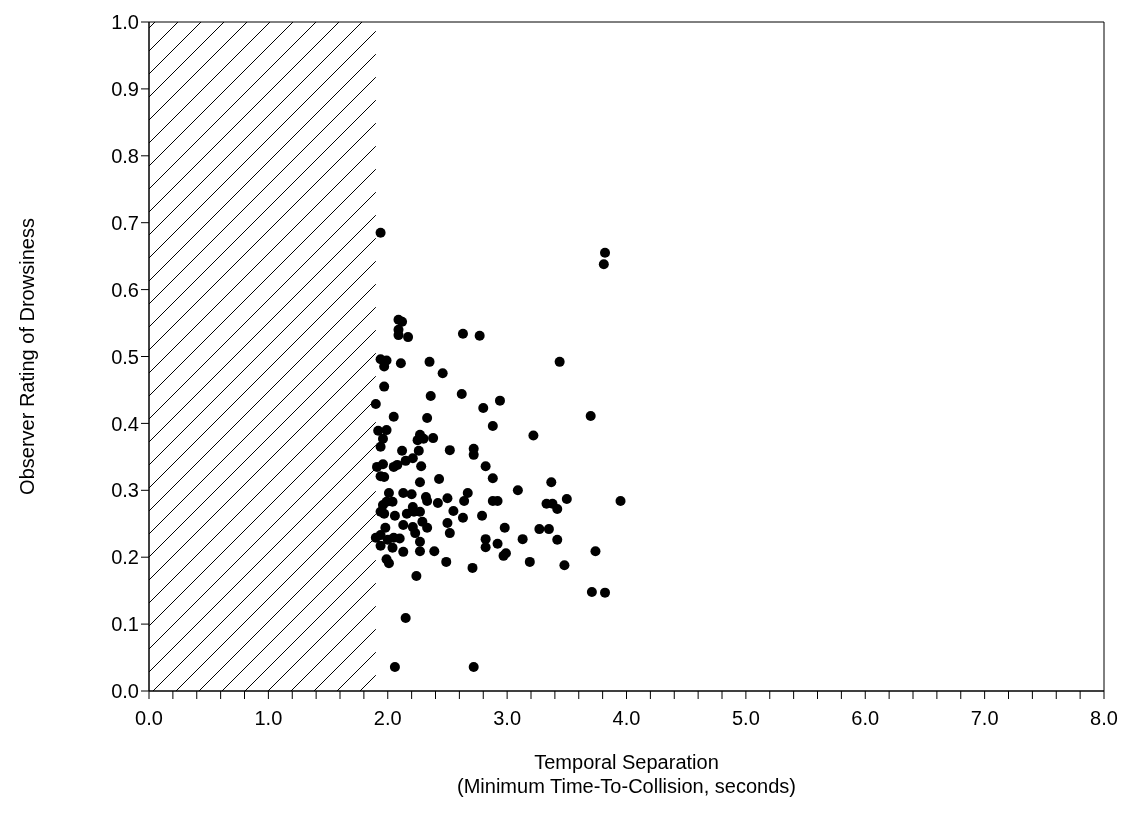 The width and height of the screenshot is (1131, 824). Describe the element at coordinates (626, 774) in the screenshot. I see `x-axis-title: Temporal Separation (Minimum Time-To-Collision, seconds)` at that location.